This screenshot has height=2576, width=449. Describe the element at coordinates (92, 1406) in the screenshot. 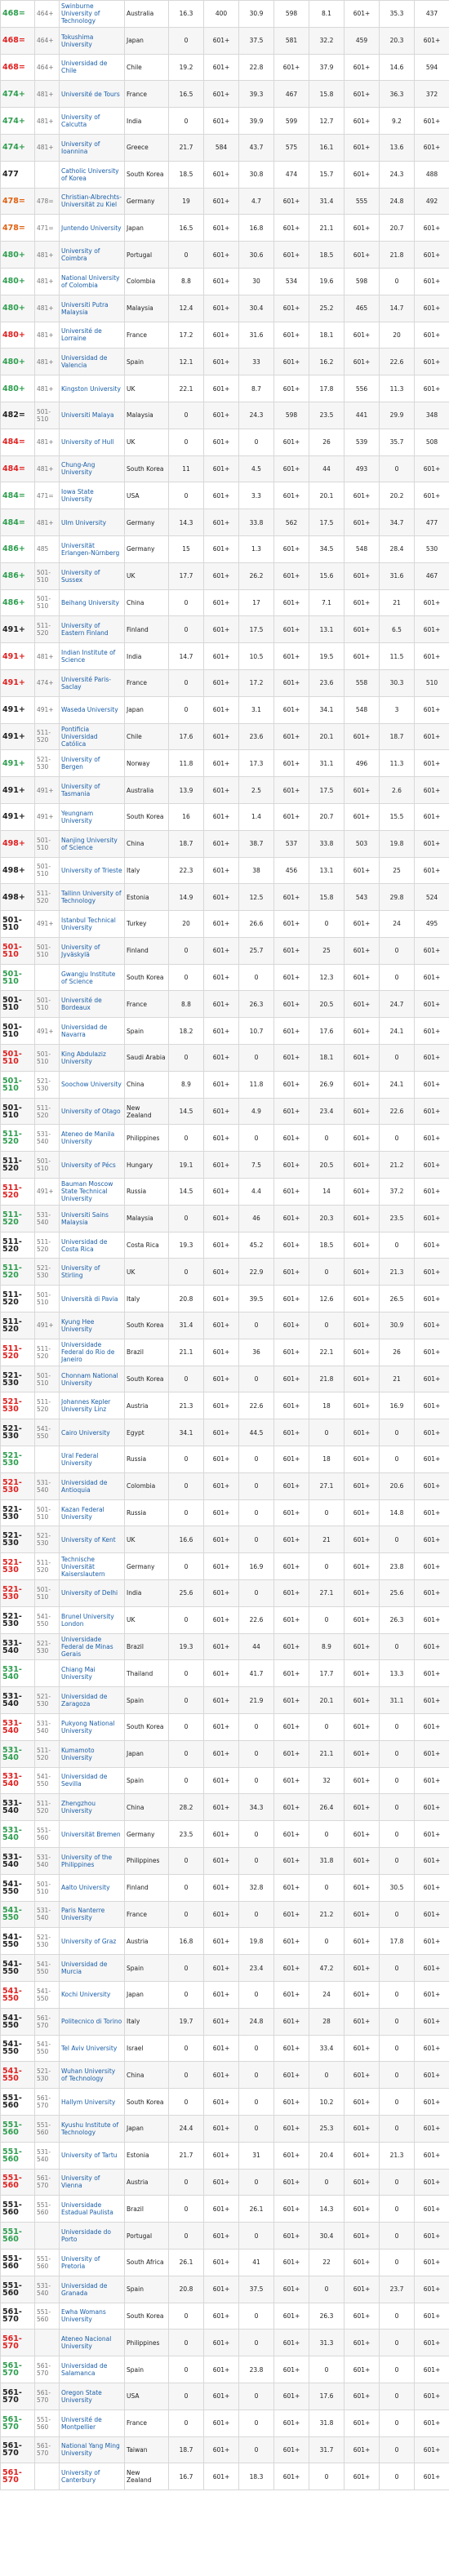

I see `institution-cell: Johannes Kepler University Linz` at that location.